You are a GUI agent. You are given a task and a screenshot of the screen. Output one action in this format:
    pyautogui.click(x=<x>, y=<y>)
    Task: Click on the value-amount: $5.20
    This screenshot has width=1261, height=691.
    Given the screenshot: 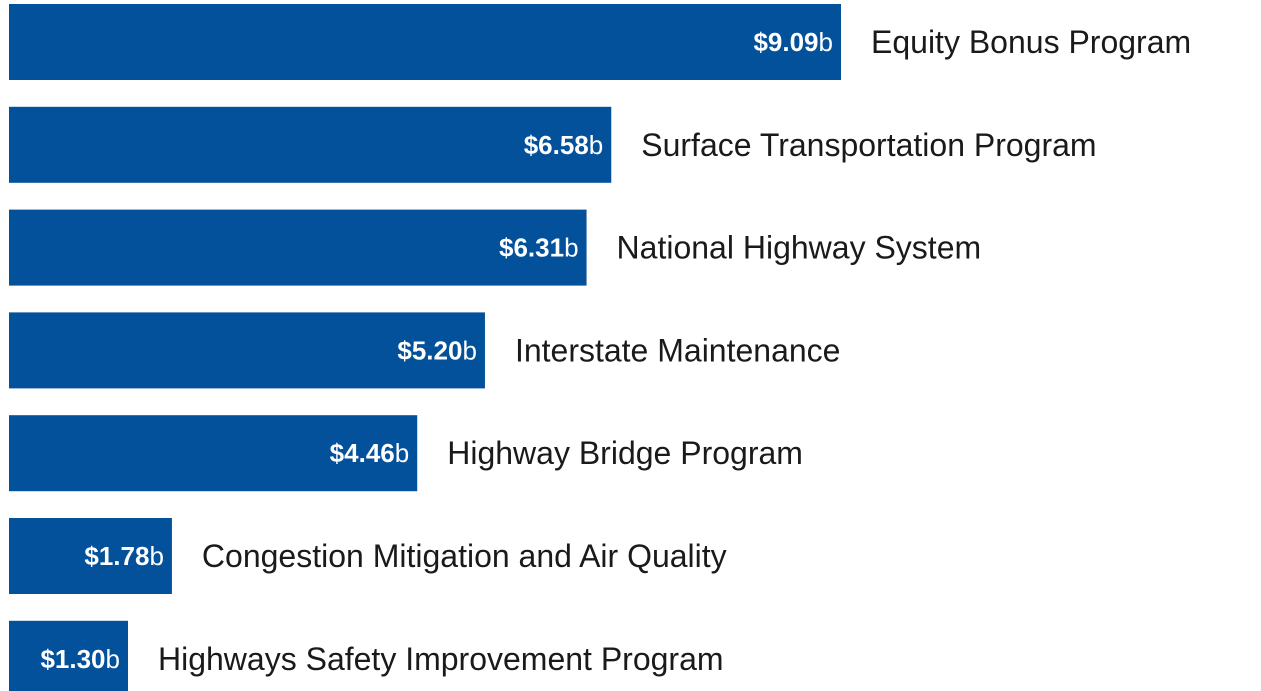 What is the action you would take?
    pyautogui.click(x=429, y=350)
    